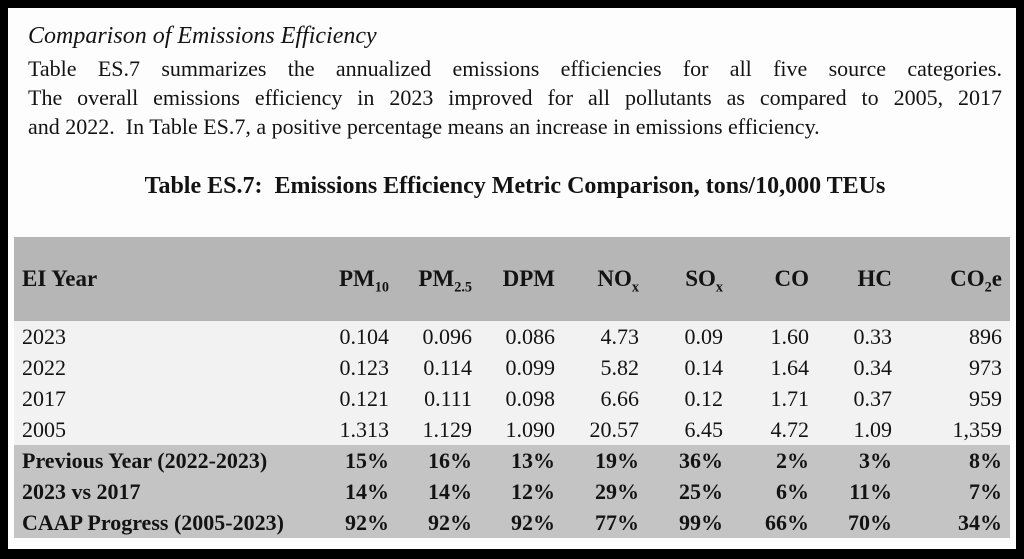 The width and height of the screenshot is (1024, 559). What do you see at coordinates (858, 429) in the screenshot?
I see `value-cell: 1.09` at bounding box center [858, 429].